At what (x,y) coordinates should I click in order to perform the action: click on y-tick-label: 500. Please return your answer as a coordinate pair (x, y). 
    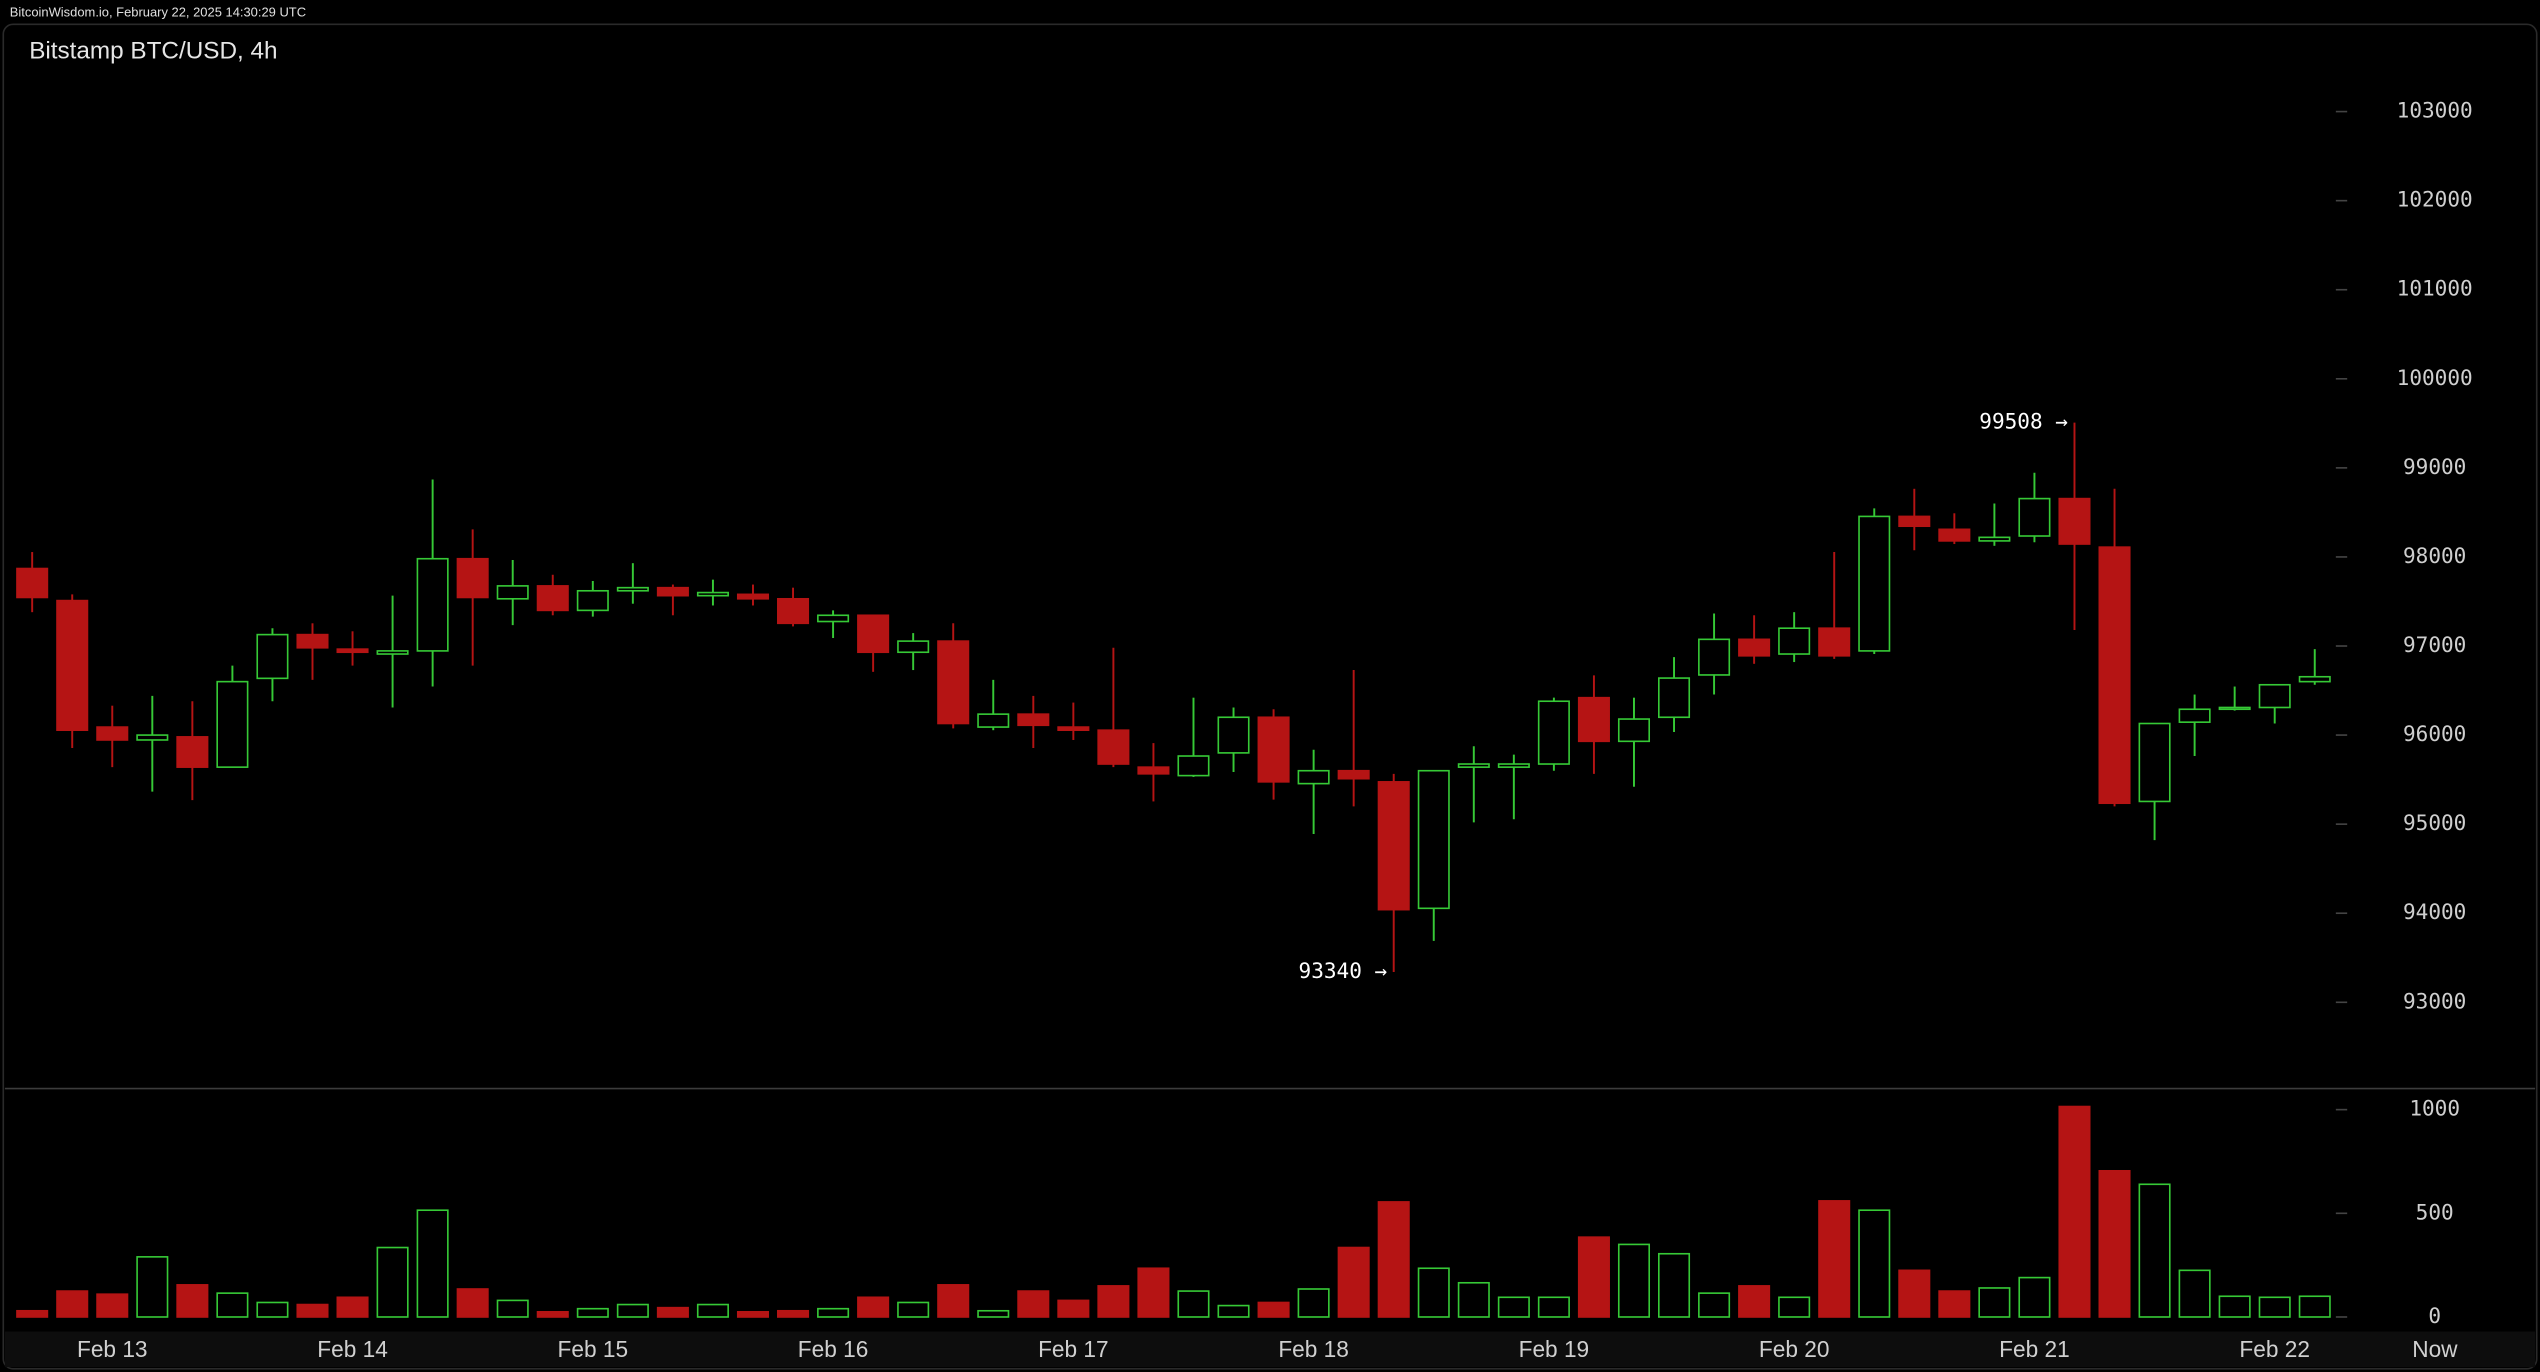
    Looking at the image, I should click on (2435, 1211).